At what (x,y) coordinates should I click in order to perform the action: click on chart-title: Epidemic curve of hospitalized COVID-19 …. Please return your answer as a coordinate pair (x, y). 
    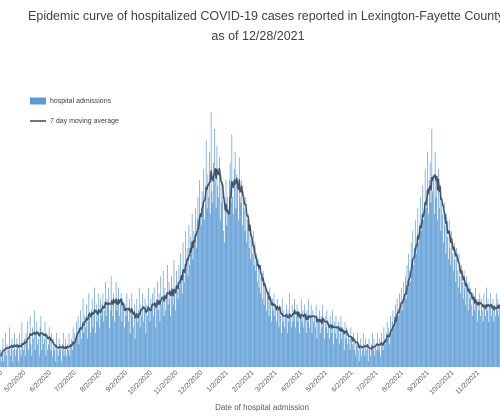
    Looking at the image, I should click on (264, 16).